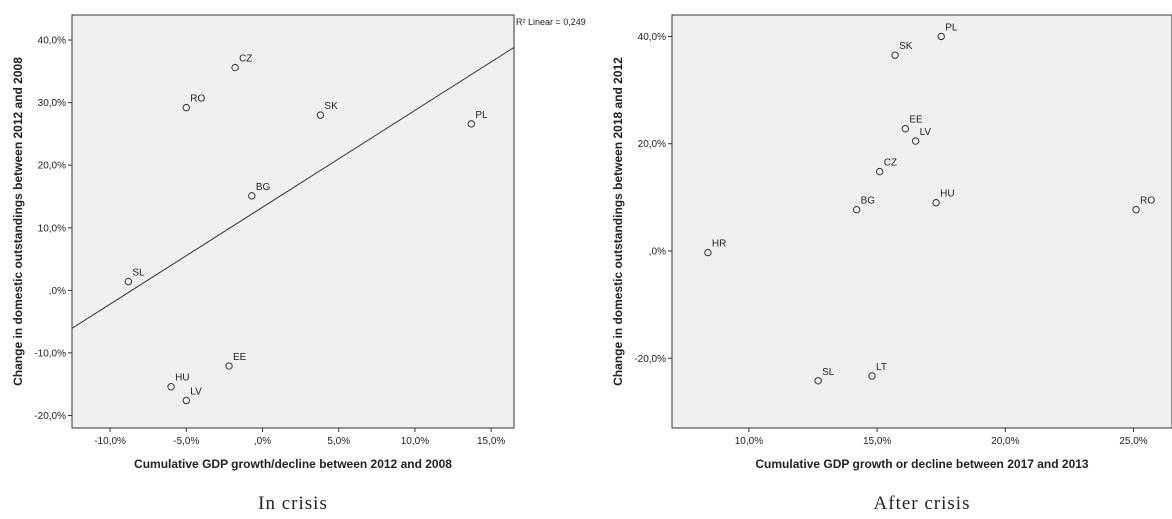 This screenshot has width=1172, height=519. I want to click on chart-caption: In crisis, so click(293, 503).